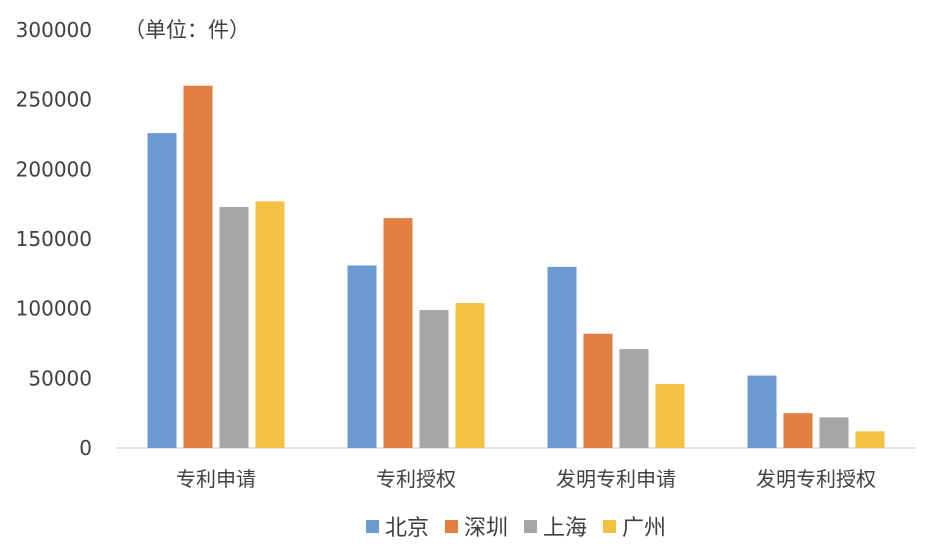 The width and height of the screenshot is (932, 556). What do you see at coordinates (416, 479) in the screenshot?
I see `x-tick-label: 专利授权` at bounding box center [416, 479].